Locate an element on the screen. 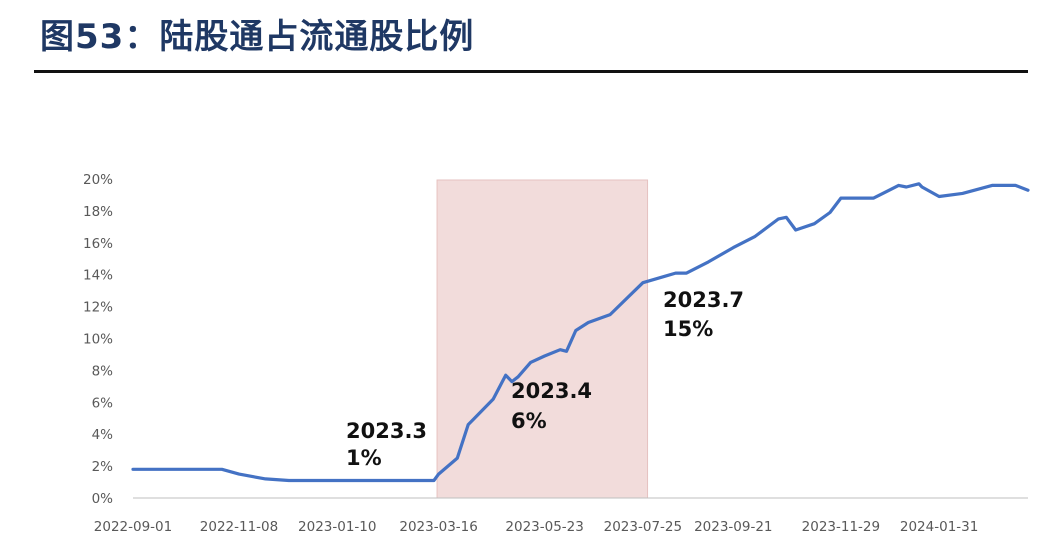 The image size is (1054, 558). x-tick-label: 2023-11-29 is located at coordinates (841, 527).